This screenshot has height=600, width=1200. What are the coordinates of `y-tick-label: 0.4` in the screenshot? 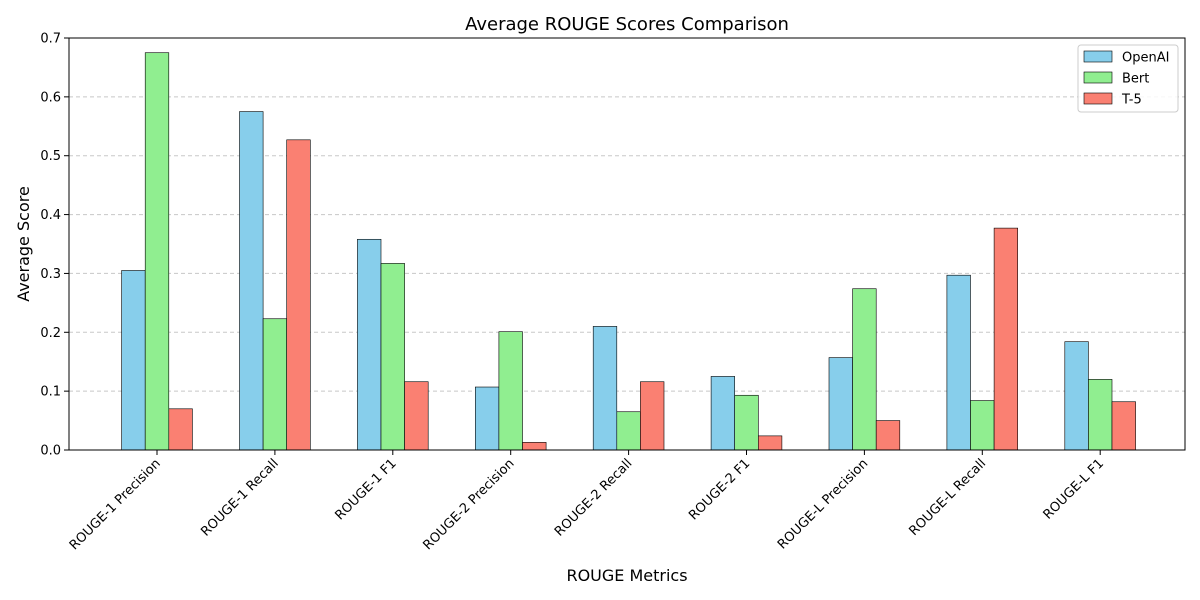 It's located at (50, 215).